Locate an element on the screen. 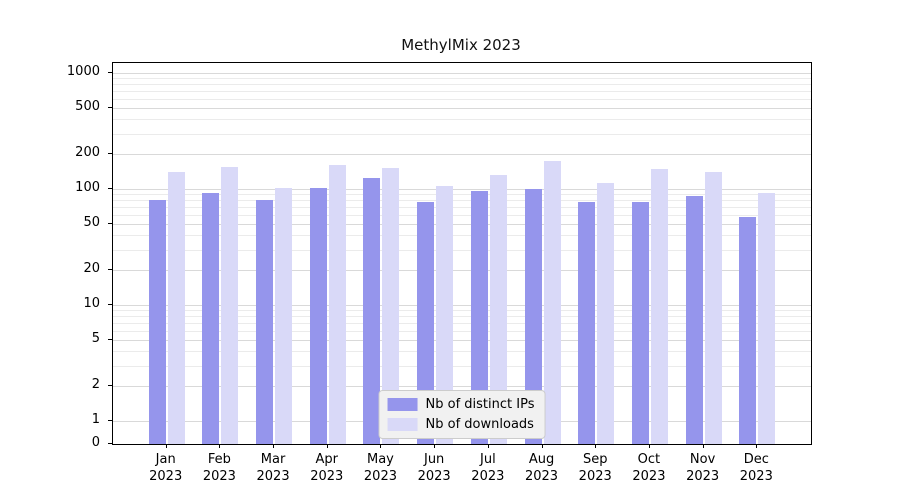  y-tick-label: 1 is located at coordinates (95, 419).